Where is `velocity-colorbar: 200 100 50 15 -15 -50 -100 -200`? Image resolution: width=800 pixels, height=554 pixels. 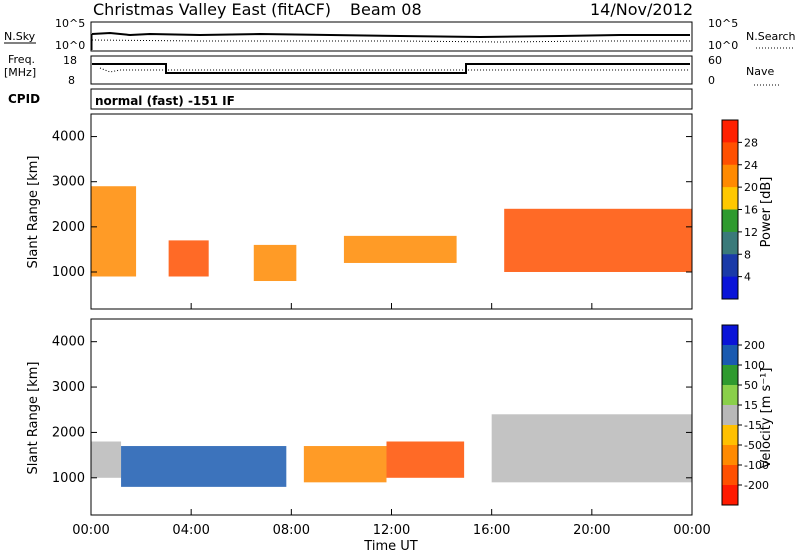 velocity-colorbar: 200 100 50 15 -15 -50 -100 -200 is located at coordinates (745, 415).